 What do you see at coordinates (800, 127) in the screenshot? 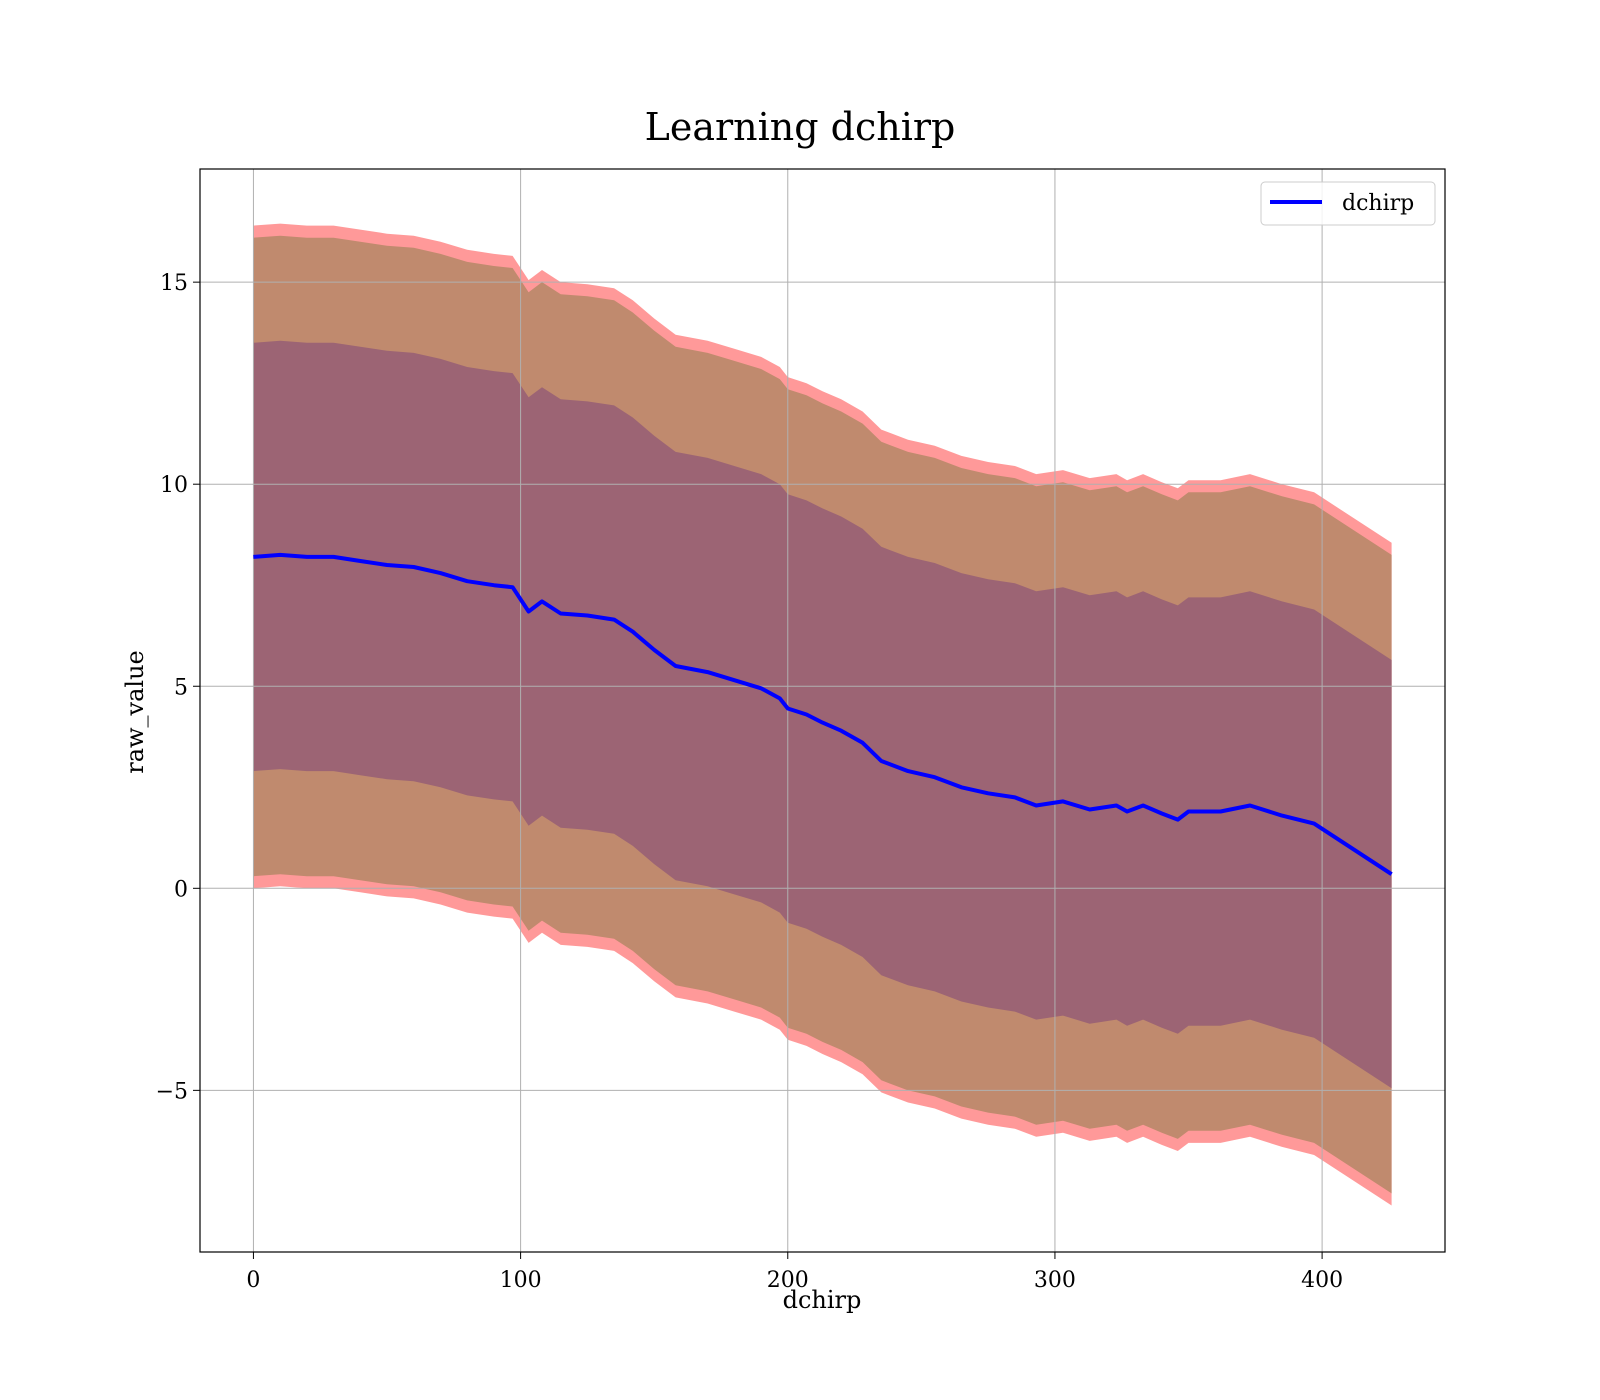
I see `chart-title: Learning dchirp` at bounding box center [800, 127].